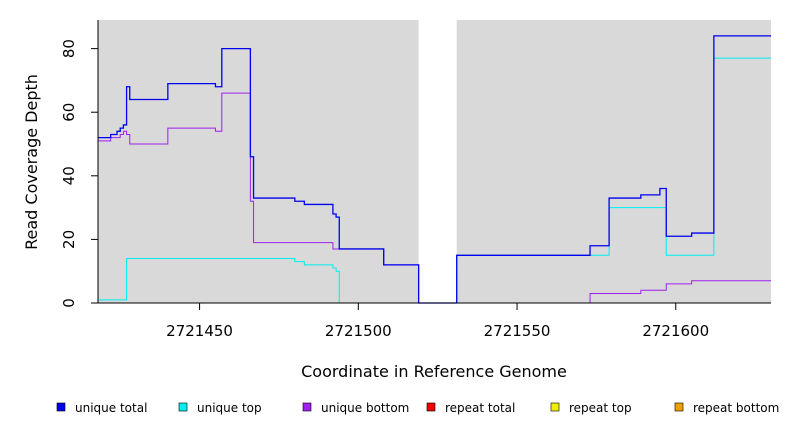  Describe the element at coordinates (679, 407) in the screenshot. I see `legend-swatch-repeat-bottom` at that location.